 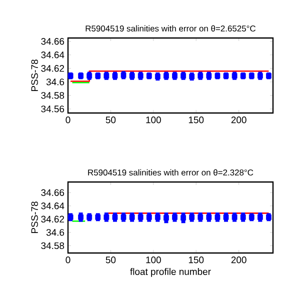 What do you see at coordinates (52, 109) in the screenshot?
I see `y-tick-label: 34.56` at bounding box center [52, 109].